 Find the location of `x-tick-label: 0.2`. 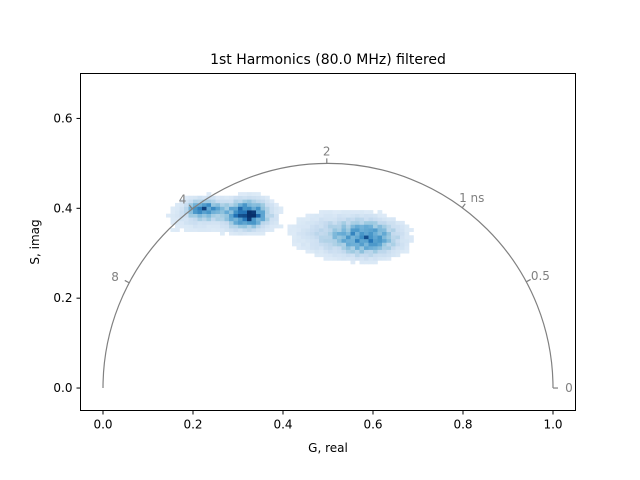

x-tick-label: 0.2 is located at coordinates (192, 425).